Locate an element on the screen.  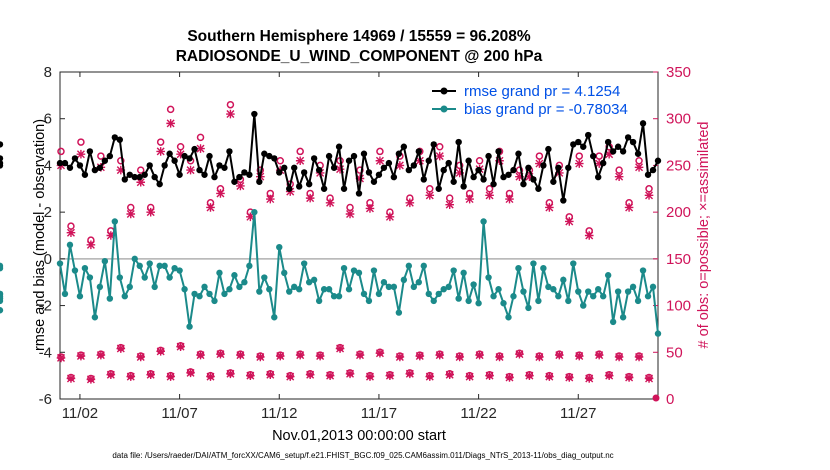
y-left-tick-label: -2 is located at coordinates (45, 306).